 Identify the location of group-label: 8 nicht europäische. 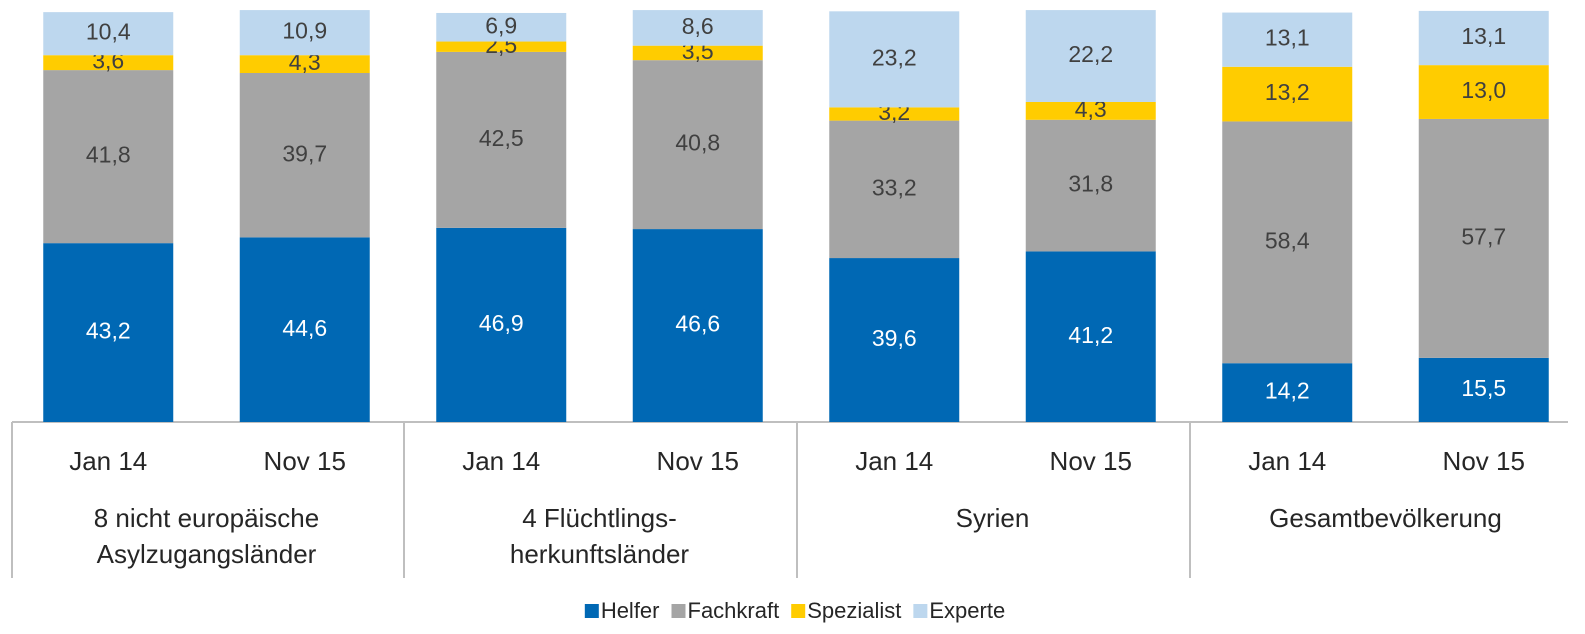
(206, 518).